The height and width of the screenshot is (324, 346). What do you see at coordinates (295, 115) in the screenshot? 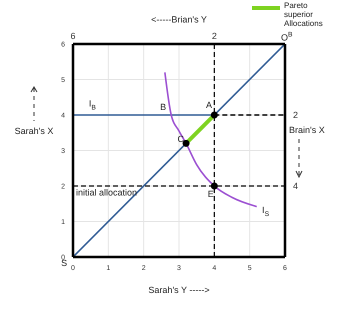
I see `y2-tick-label: 2` at bounding box center [295, 115].